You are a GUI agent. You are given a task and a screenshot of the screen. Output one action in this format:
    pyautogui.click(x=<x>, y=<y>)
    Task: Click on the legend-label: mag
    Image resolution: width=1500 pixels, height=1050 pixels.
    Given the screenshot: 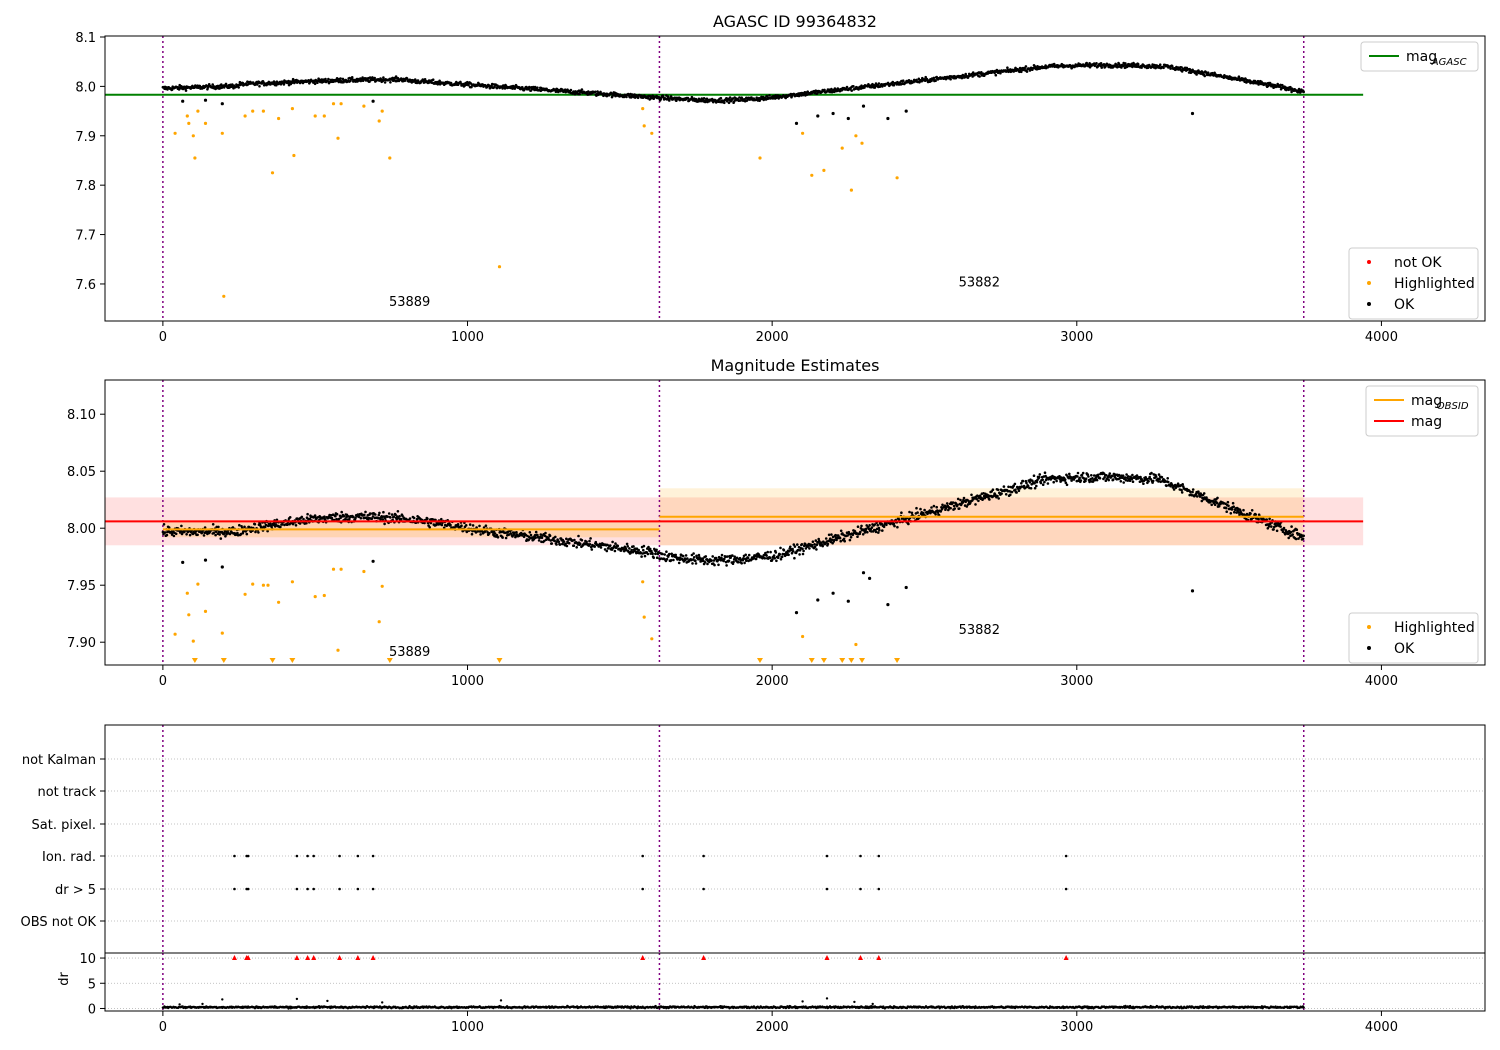 What is the action you would take?
    pyautogui.click(x=1421, y=57)
    